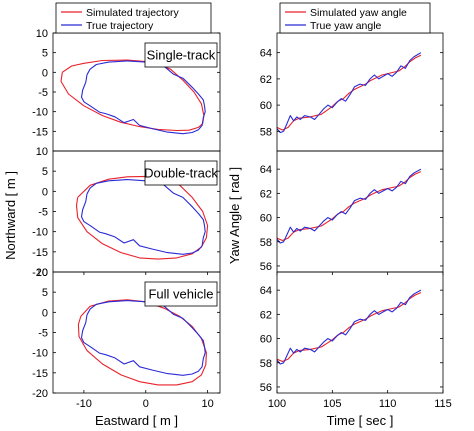 This screenshot has width=474, height=431. I want to click on legend-entry: Simulated yaw angle, so click(358, 13).